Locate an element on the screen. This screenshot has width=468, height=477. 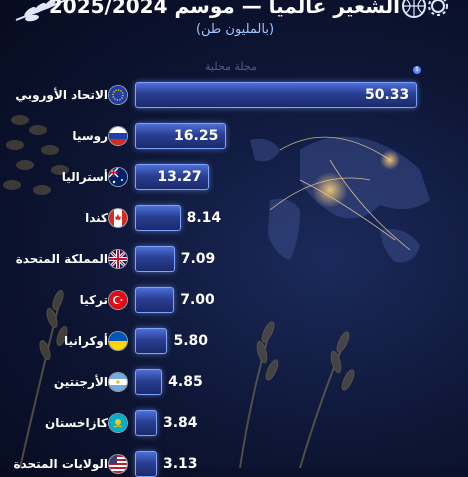
category-label: أستراليا is located at coordinates (84, 177).